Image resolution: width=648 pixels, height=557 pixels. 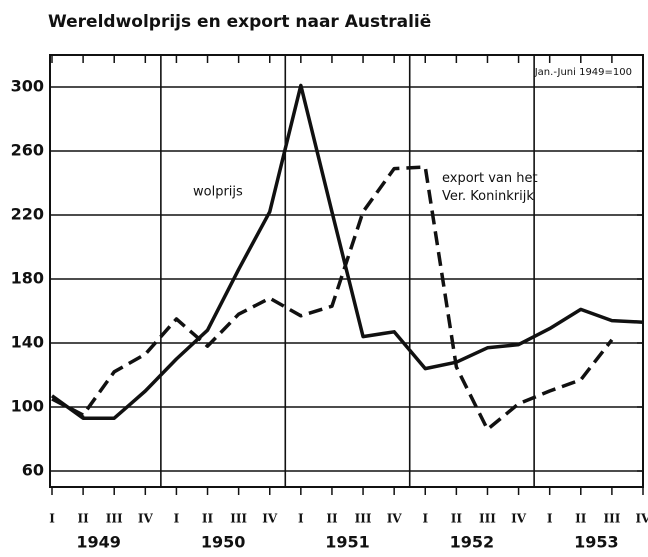 What do you see at coordinates (347, 542) in the screenshot?
I see `year-label: 1951` at bounding box center [347, 542].